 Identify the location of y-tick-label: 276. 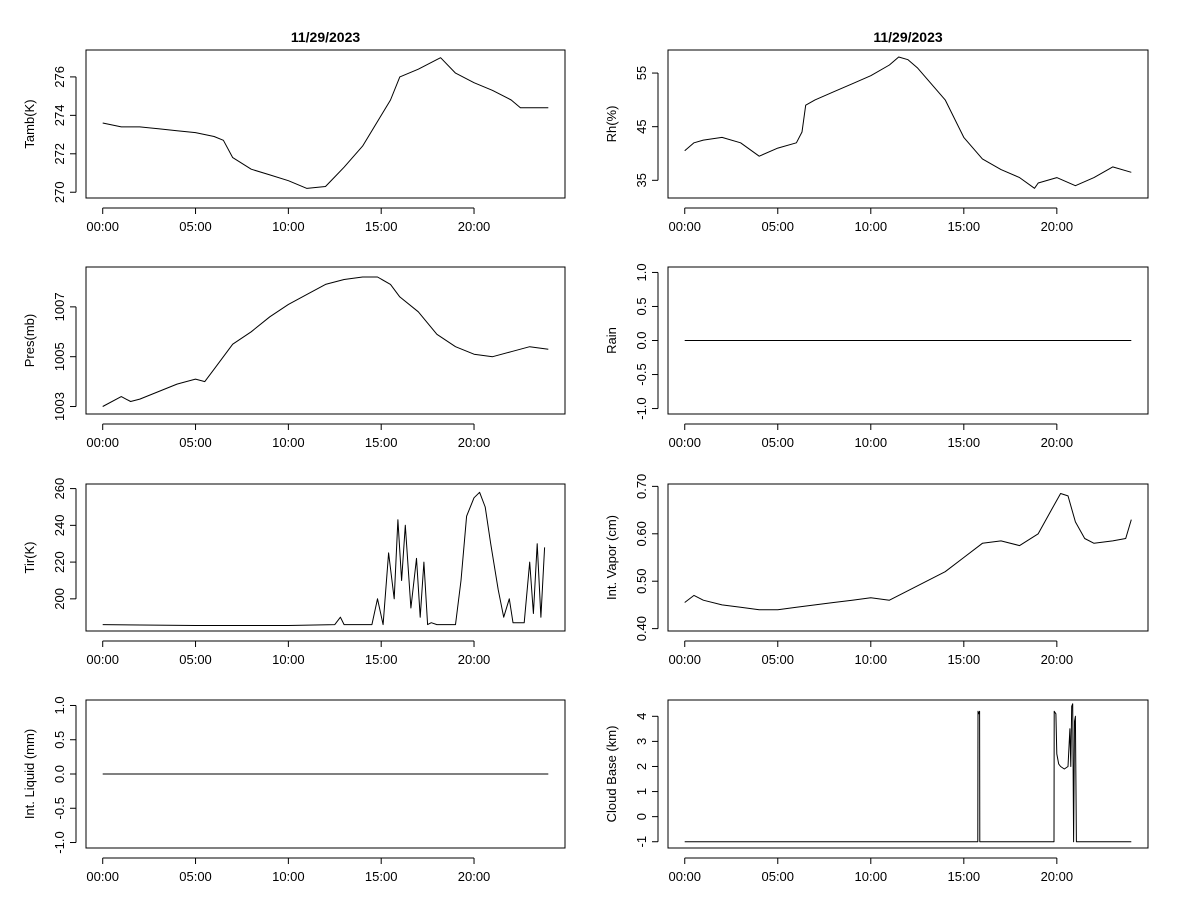
(59, 77).